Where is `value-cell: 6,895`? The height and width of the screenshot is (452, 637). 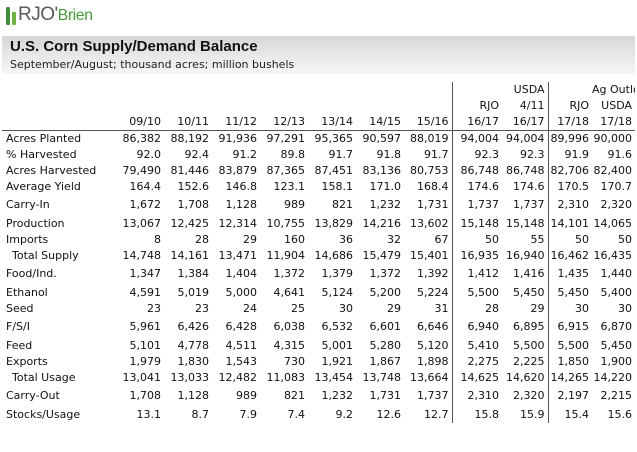 value-cell: 6,895 is located at coordinates (529, 326).